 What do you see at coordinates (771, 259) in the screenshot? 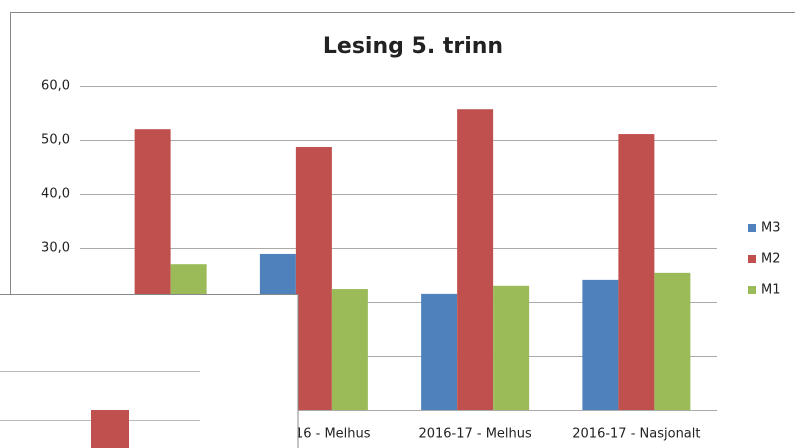
I see `legend-label: M2` at bounding box center [771, 259].